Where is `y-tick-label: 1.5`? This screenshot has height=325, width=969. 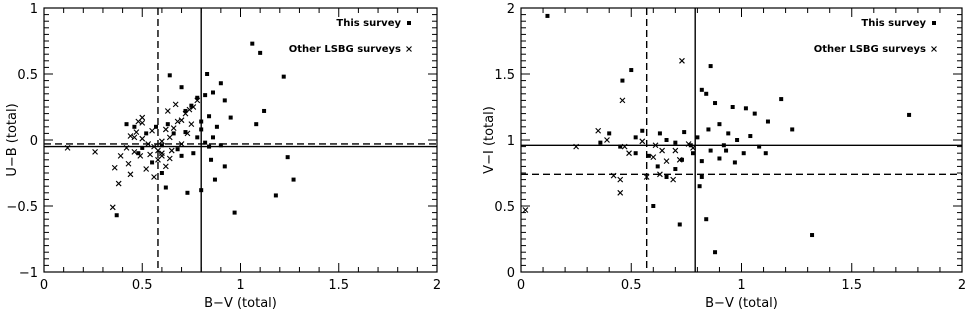 y-tick-label: 1.5 is located at coordinates (504, 75).